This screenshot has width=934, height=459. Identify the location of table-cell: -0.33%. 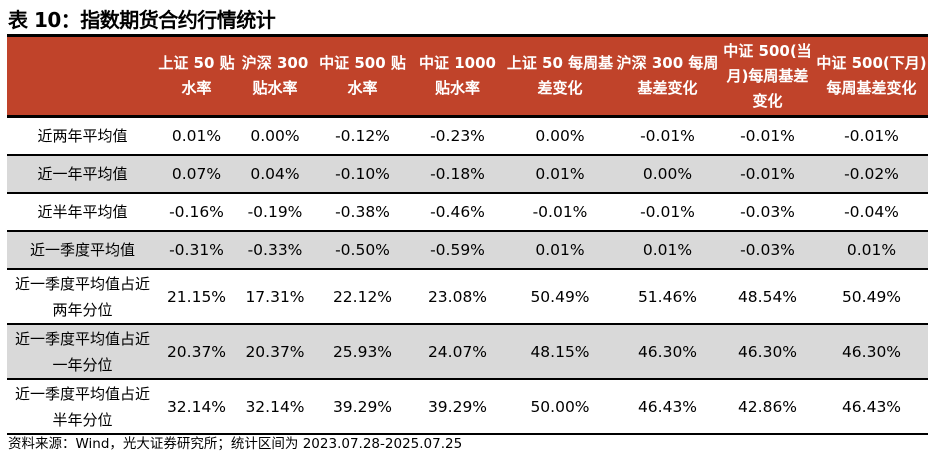
(275, 250).